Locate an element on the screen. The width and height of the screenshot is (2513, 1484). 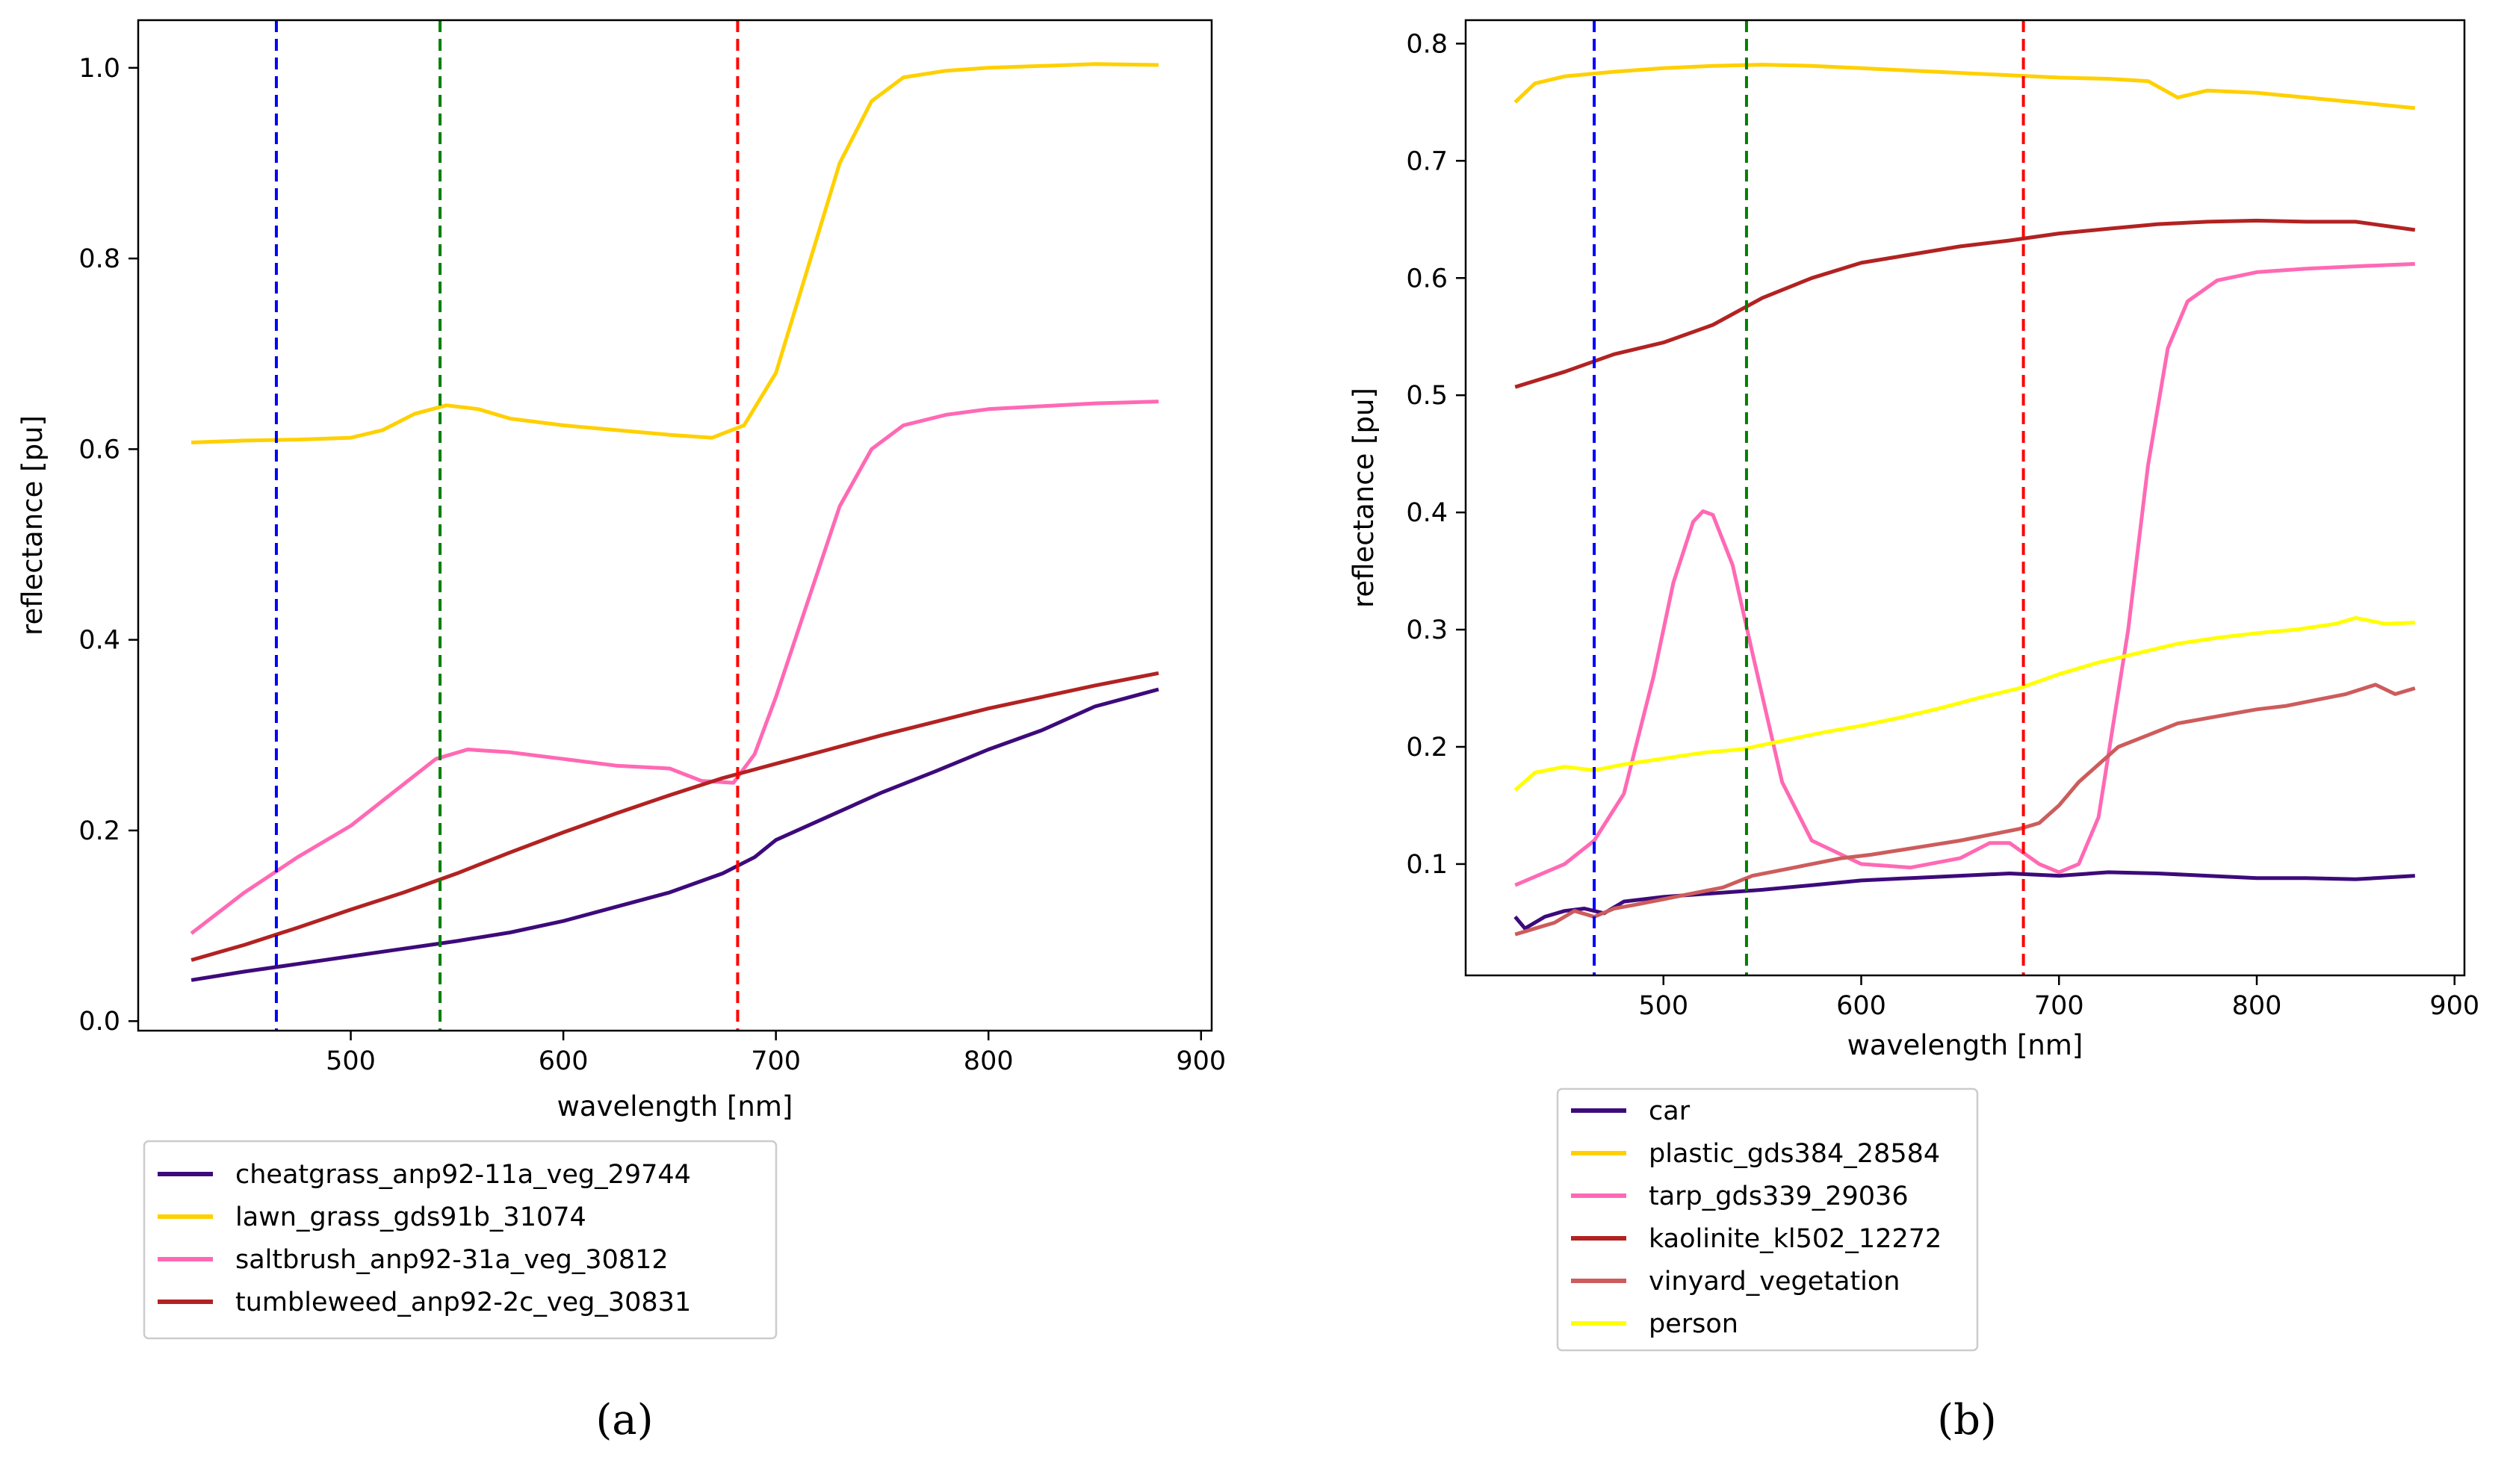
panel-a-legend-label-3: tumbleweed_anp92-2c_veg_30831 is located at coordinates (463, 1303).